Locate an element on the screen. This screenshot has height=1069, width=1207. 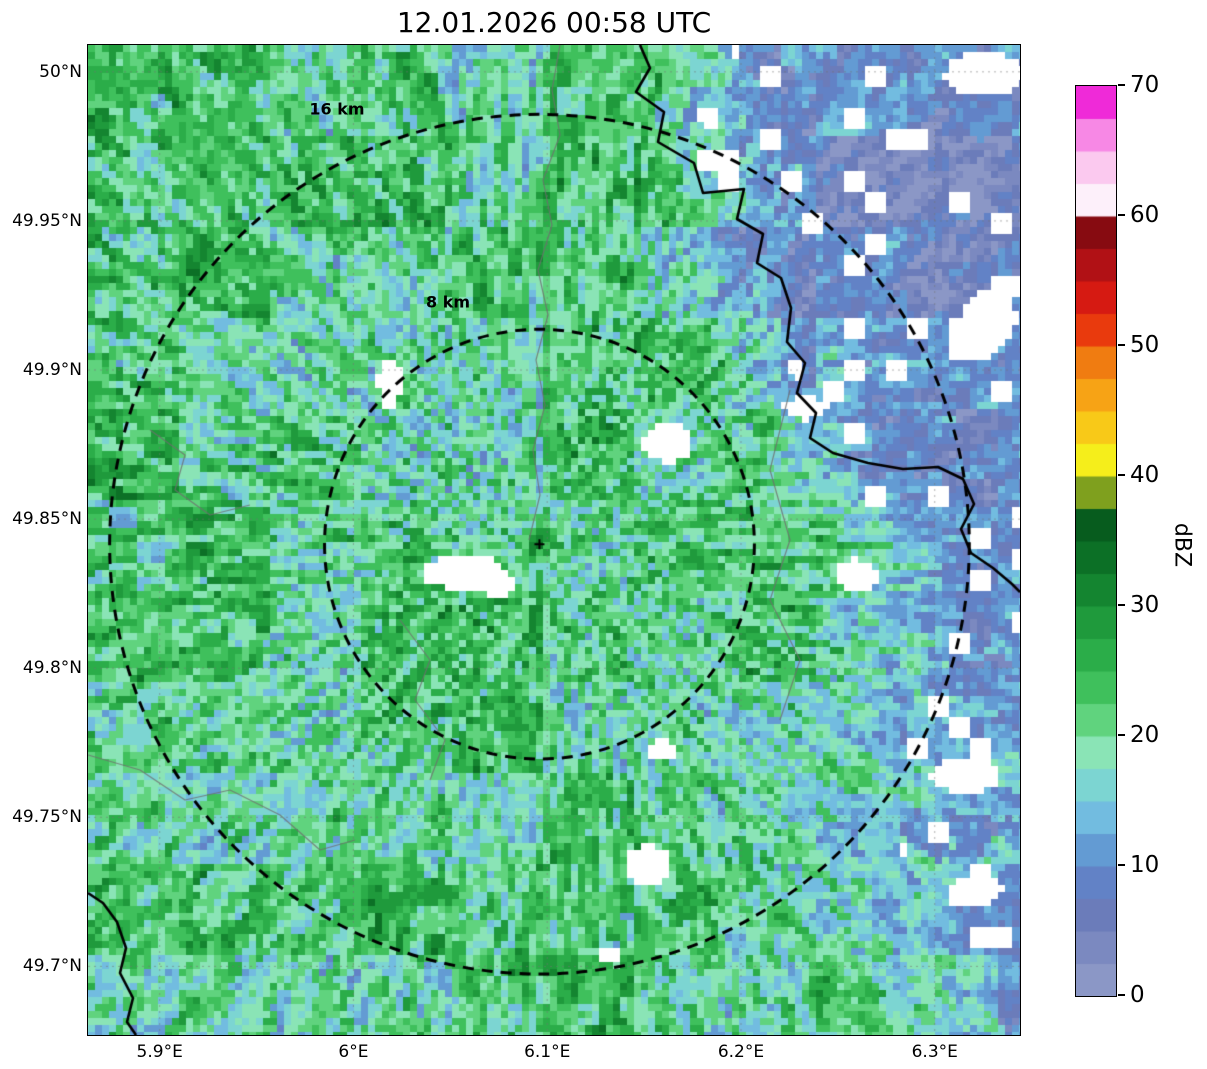
colorbar-tick-label: 30 is located at coordinates (1145, 605).